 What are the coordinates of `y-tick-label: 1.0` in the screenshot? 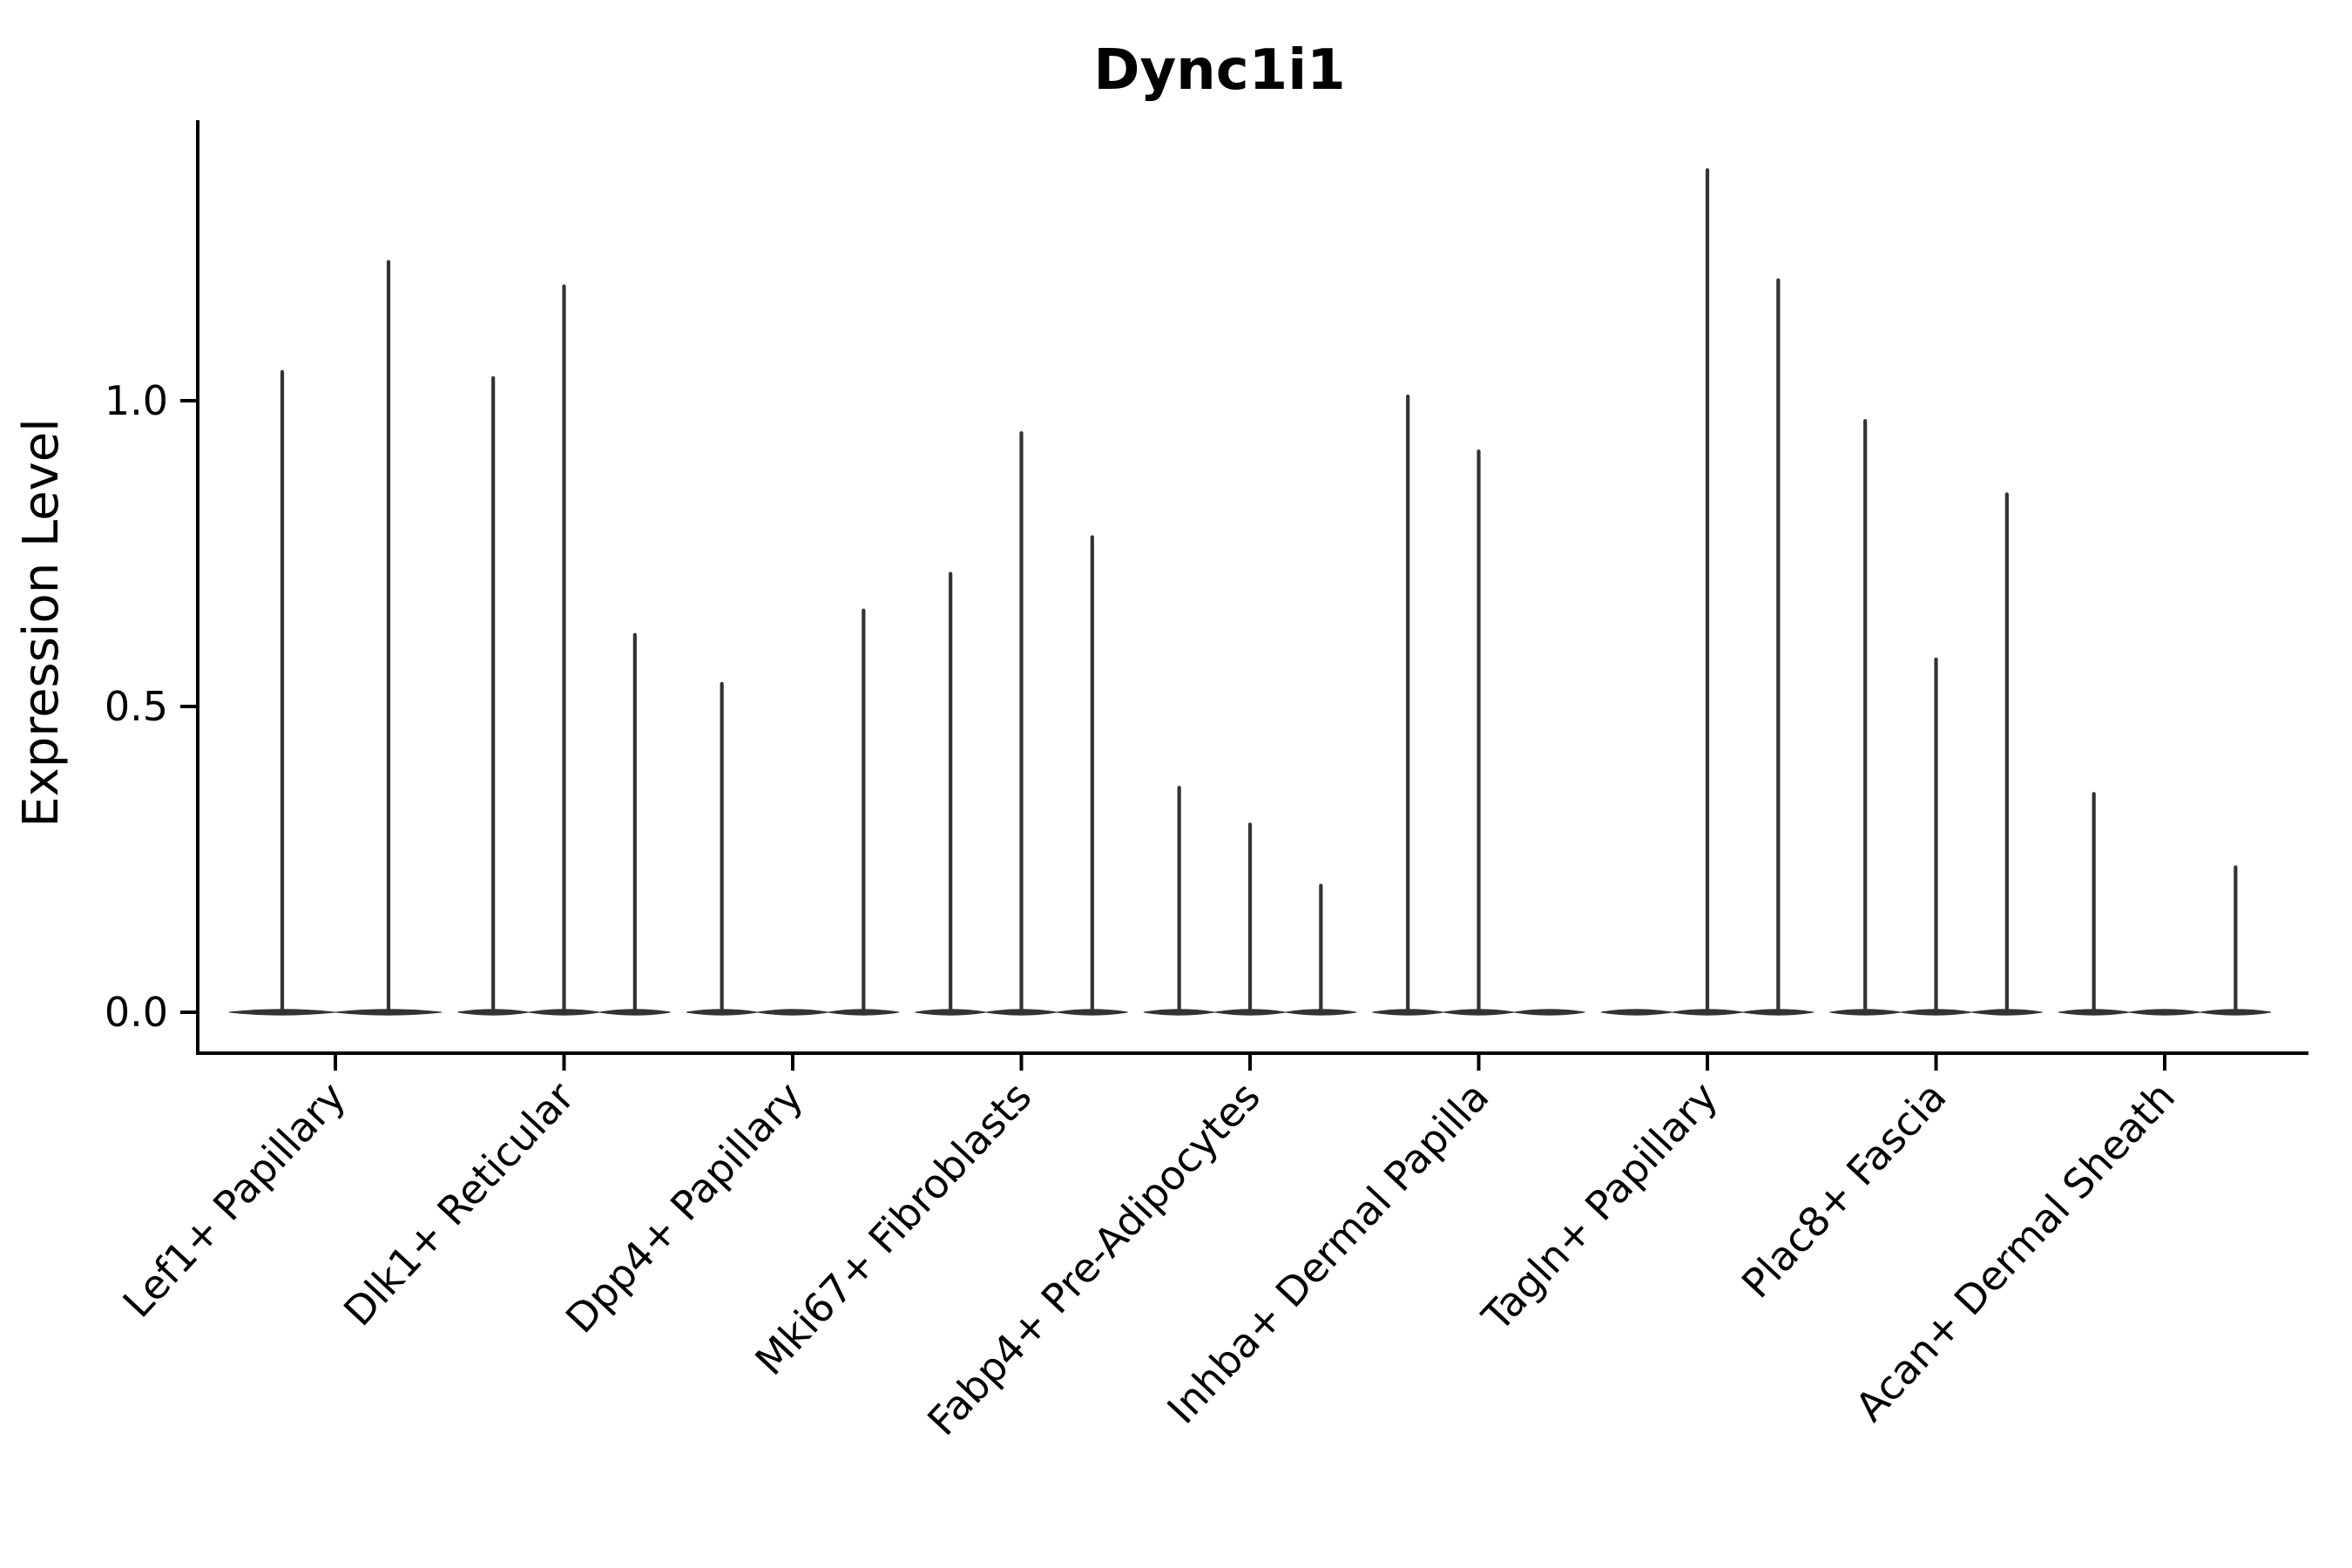 It's located at (136, 400).